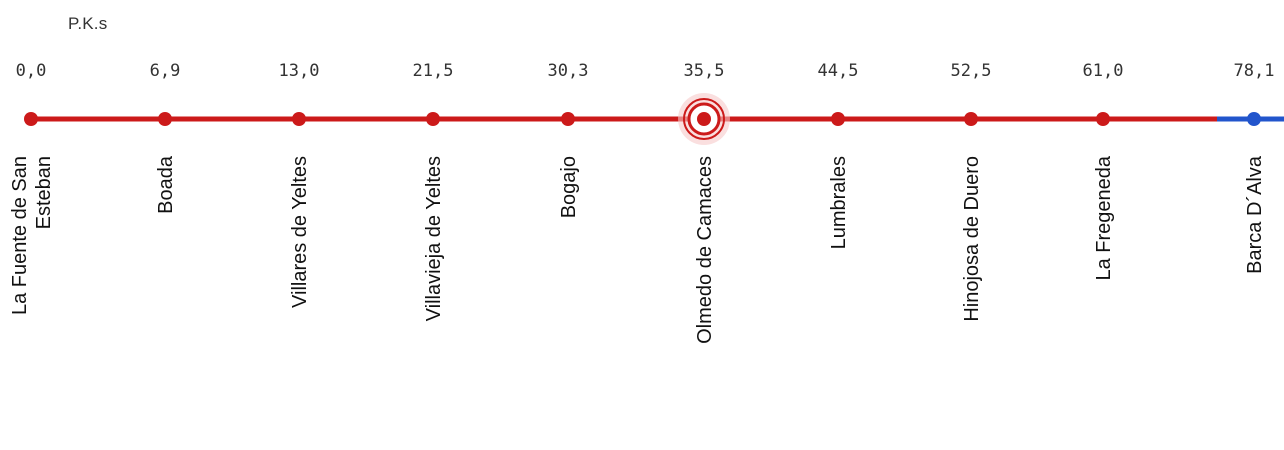  Describe the element at coordinates (88, 23) in the screenshot. I see `pk-header-label: P.K.s` at that location.